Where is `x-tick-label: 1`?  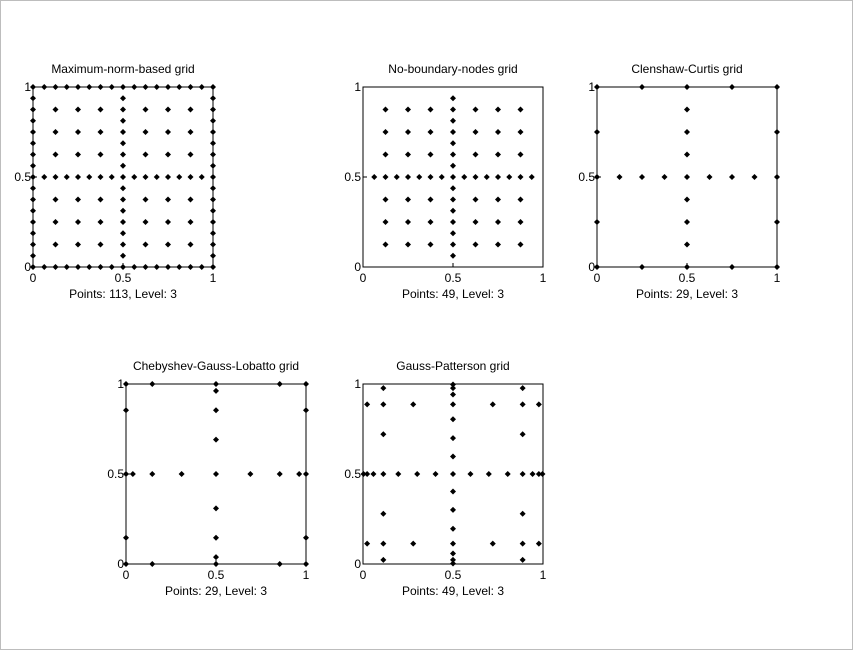
x-tick-label: 1 is located at coordinates (213, 278).